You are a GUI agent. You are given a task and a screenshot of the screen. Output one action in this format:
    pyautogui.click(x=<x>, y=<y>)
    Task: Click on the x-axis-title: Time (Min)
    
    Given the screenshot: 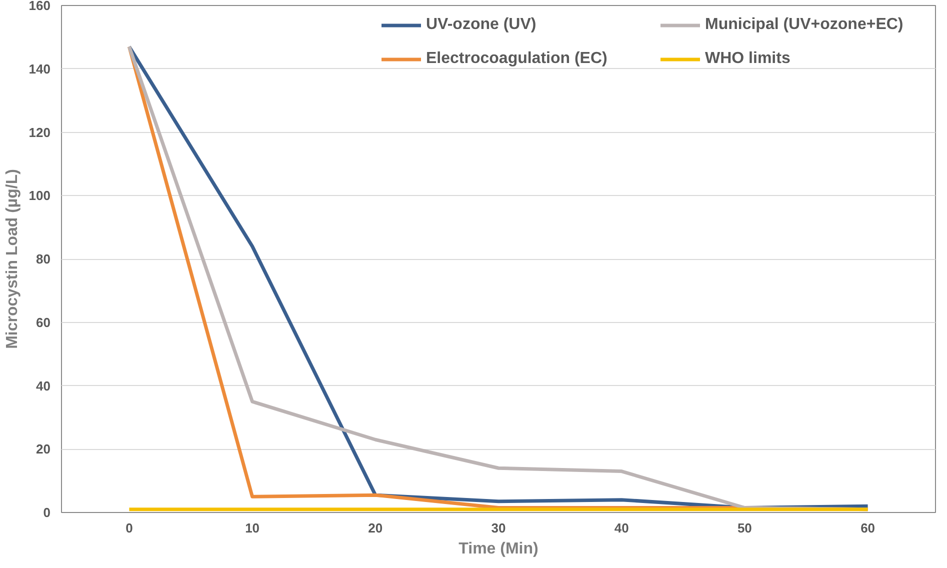 What is the action you would take?
    pyautogui.click(x=498, y=549)
    